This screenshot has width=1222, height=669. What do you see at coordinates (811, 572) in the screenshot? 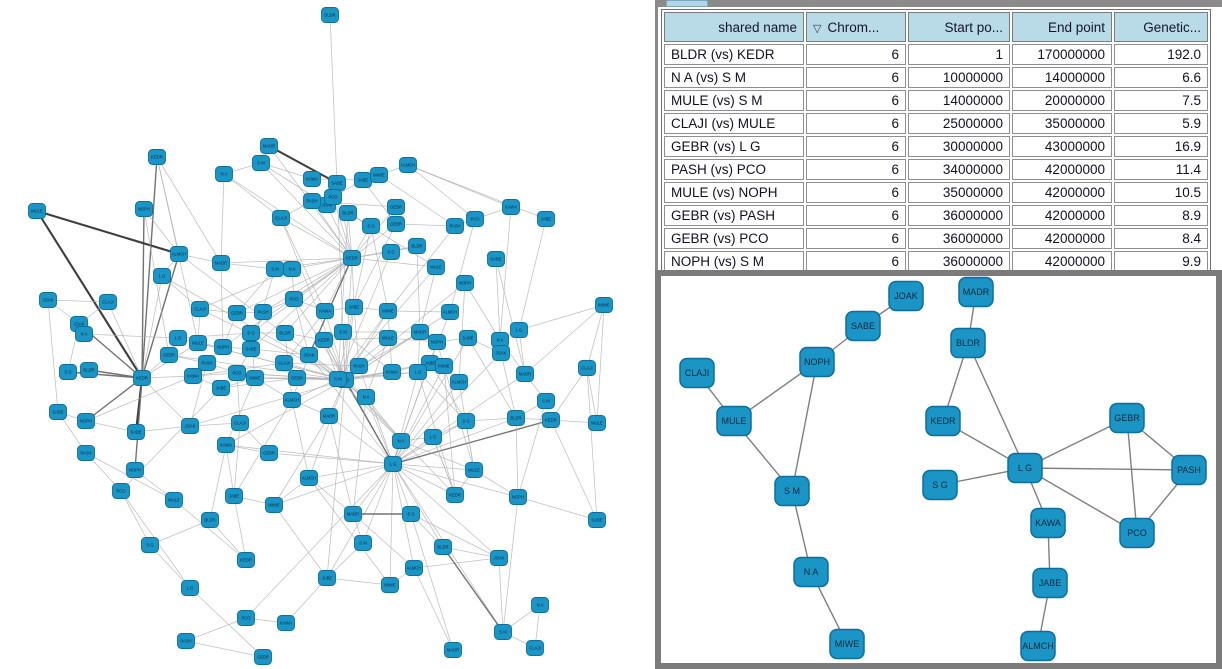
I see `network-node-n-a: N A` at bounding box center [811, 572].